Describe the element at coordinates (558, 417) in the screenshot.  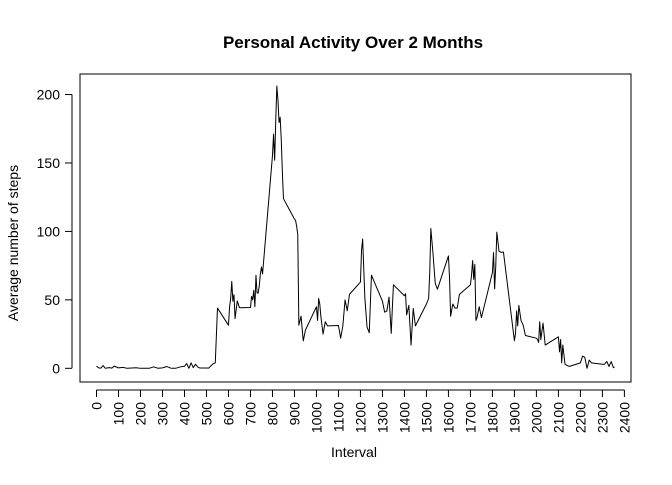
I see `x-tick-label: 2100` at that location.